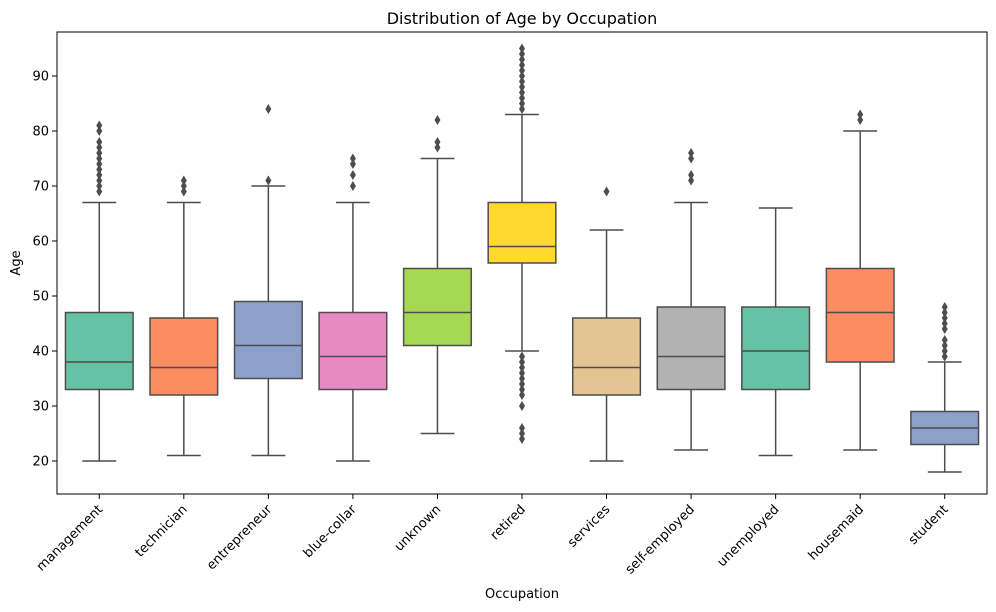 Image resolution: width=996 pixels, height=612 pixels. Describe the element at coordinates (268, 280) in the screenshot. I see `box-entrepreneur` at that location.